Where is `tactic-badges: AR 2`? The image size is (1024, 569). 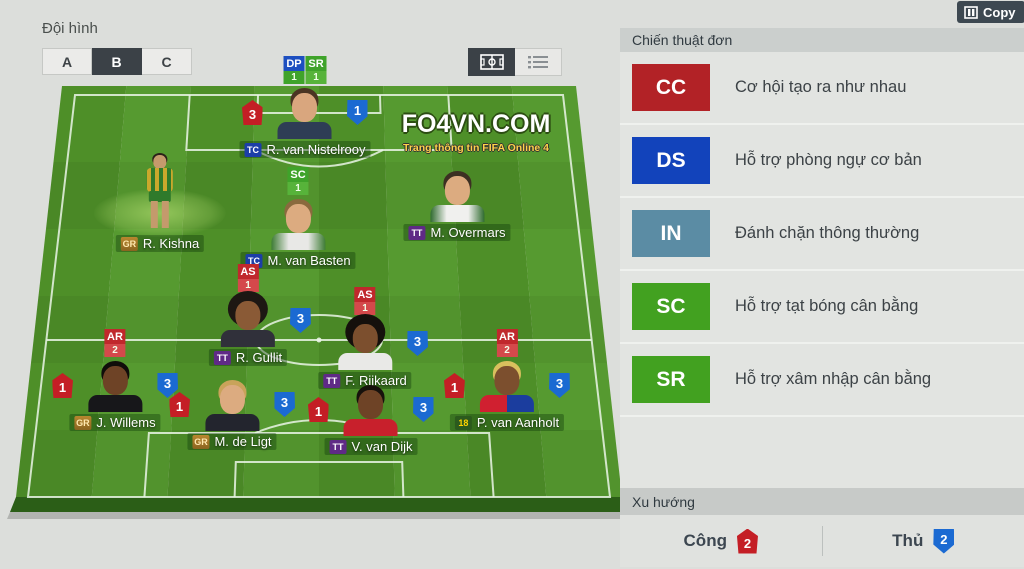
tactic-badges: AR 2 is located at coordinates (115, 343).